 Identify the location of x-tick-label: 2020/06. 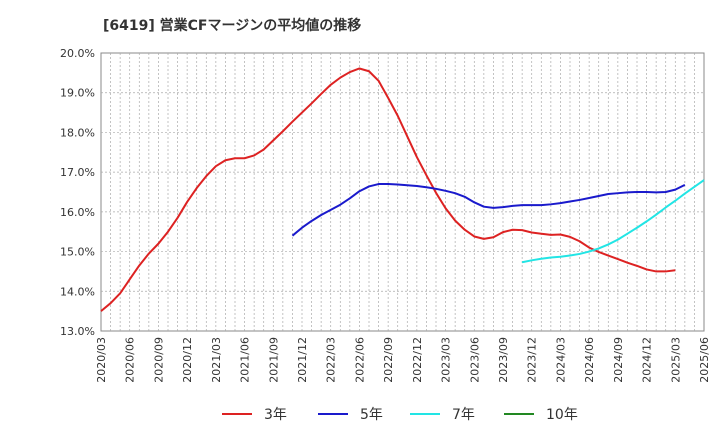
(130, 360).